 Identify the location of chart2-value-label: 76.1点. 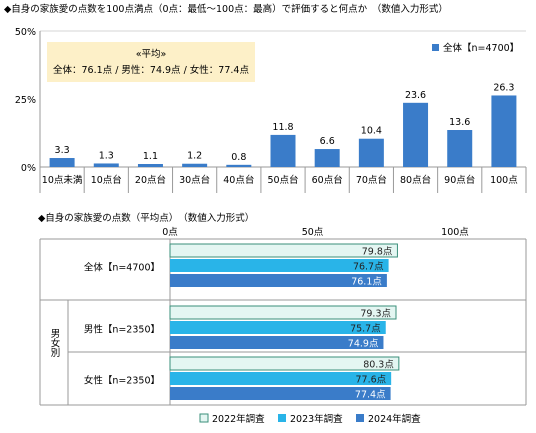
(366, 282).